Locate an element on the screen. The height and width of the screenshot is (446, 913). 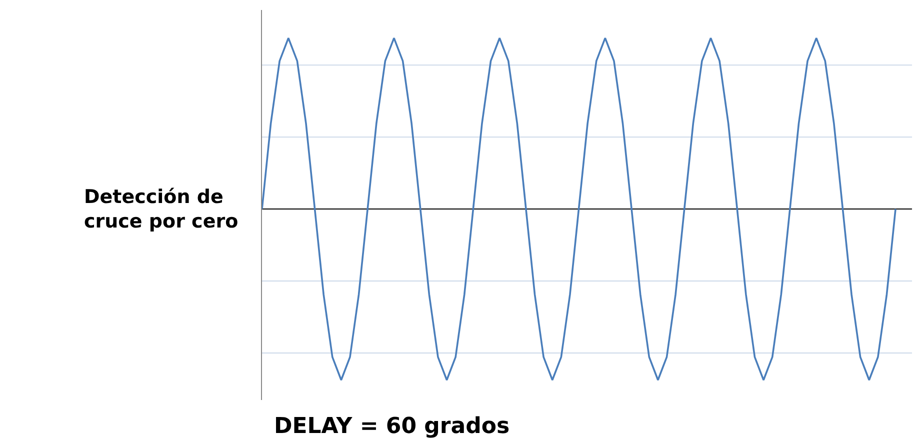
text: Detección de cruce por cero is located at coordinates (161, 209).